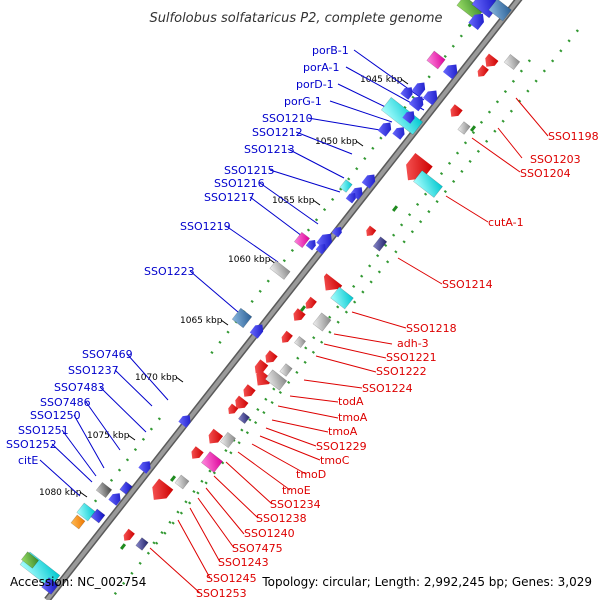  What do you see at coordinates (231, 578) in the screenshot?
I see `gene-label-right: SSO1245` at bounding box center [231, 578].